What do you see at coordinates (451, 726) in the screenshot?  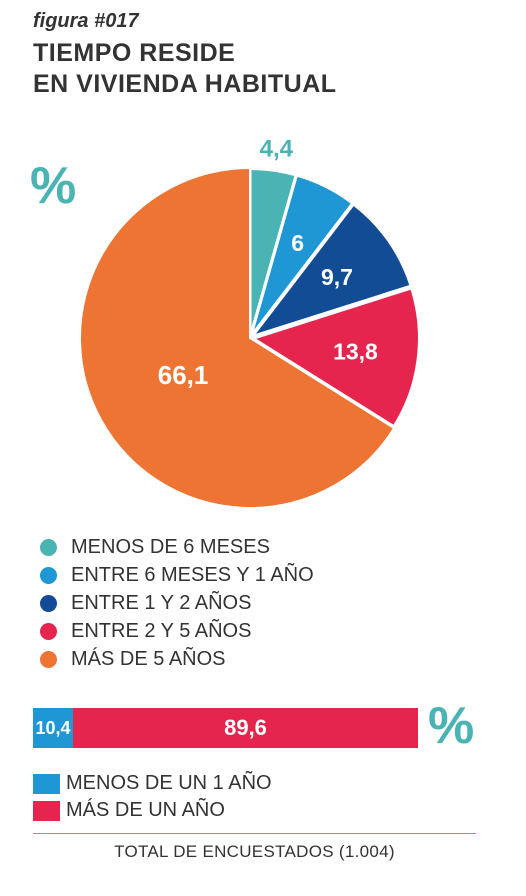 I see `bar-percent-symbol: %` at bounding box center [451, 726].